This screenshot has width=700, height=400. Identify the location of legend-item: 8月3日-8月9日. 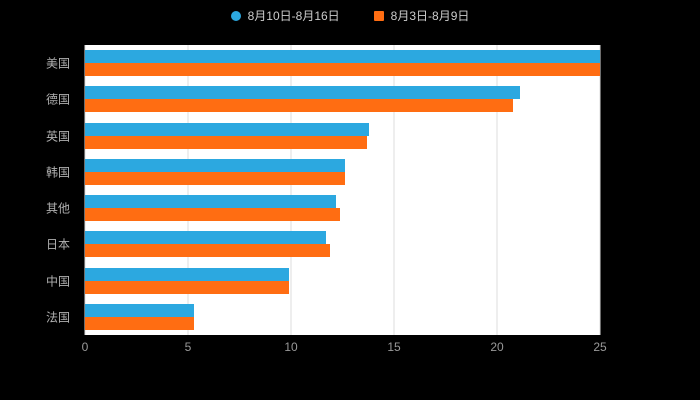
(421, 15).